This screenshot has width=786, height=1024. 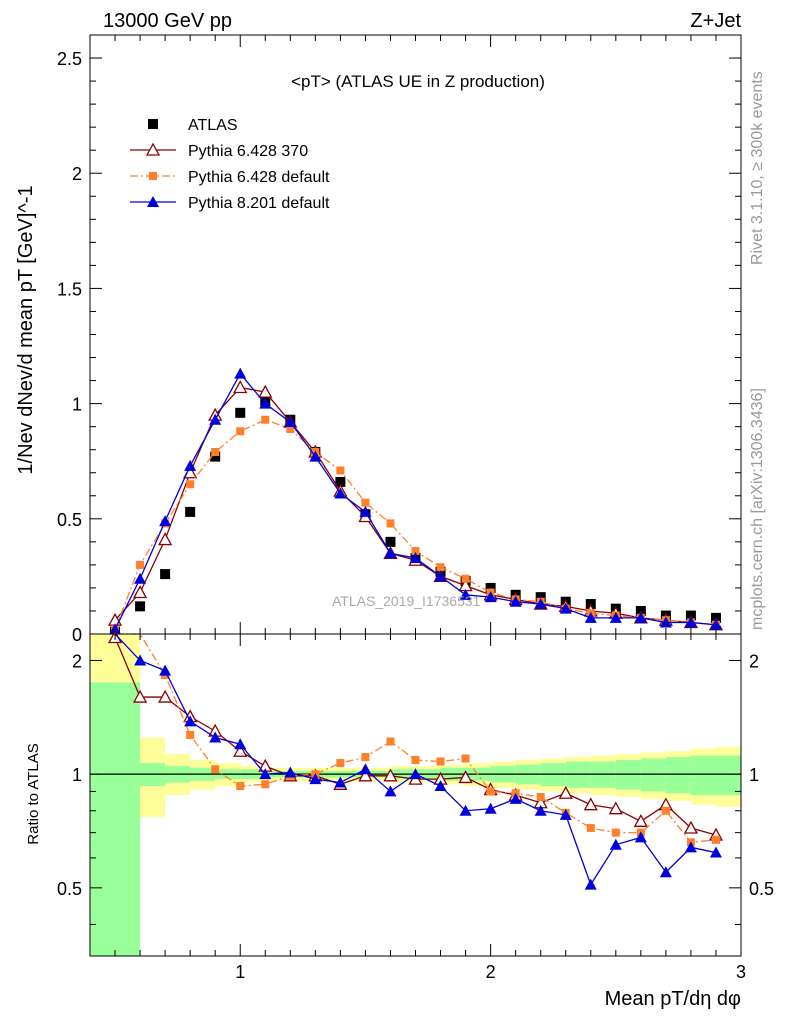 I want to click on x-tick-label: 1, so click(x=240, y=972).